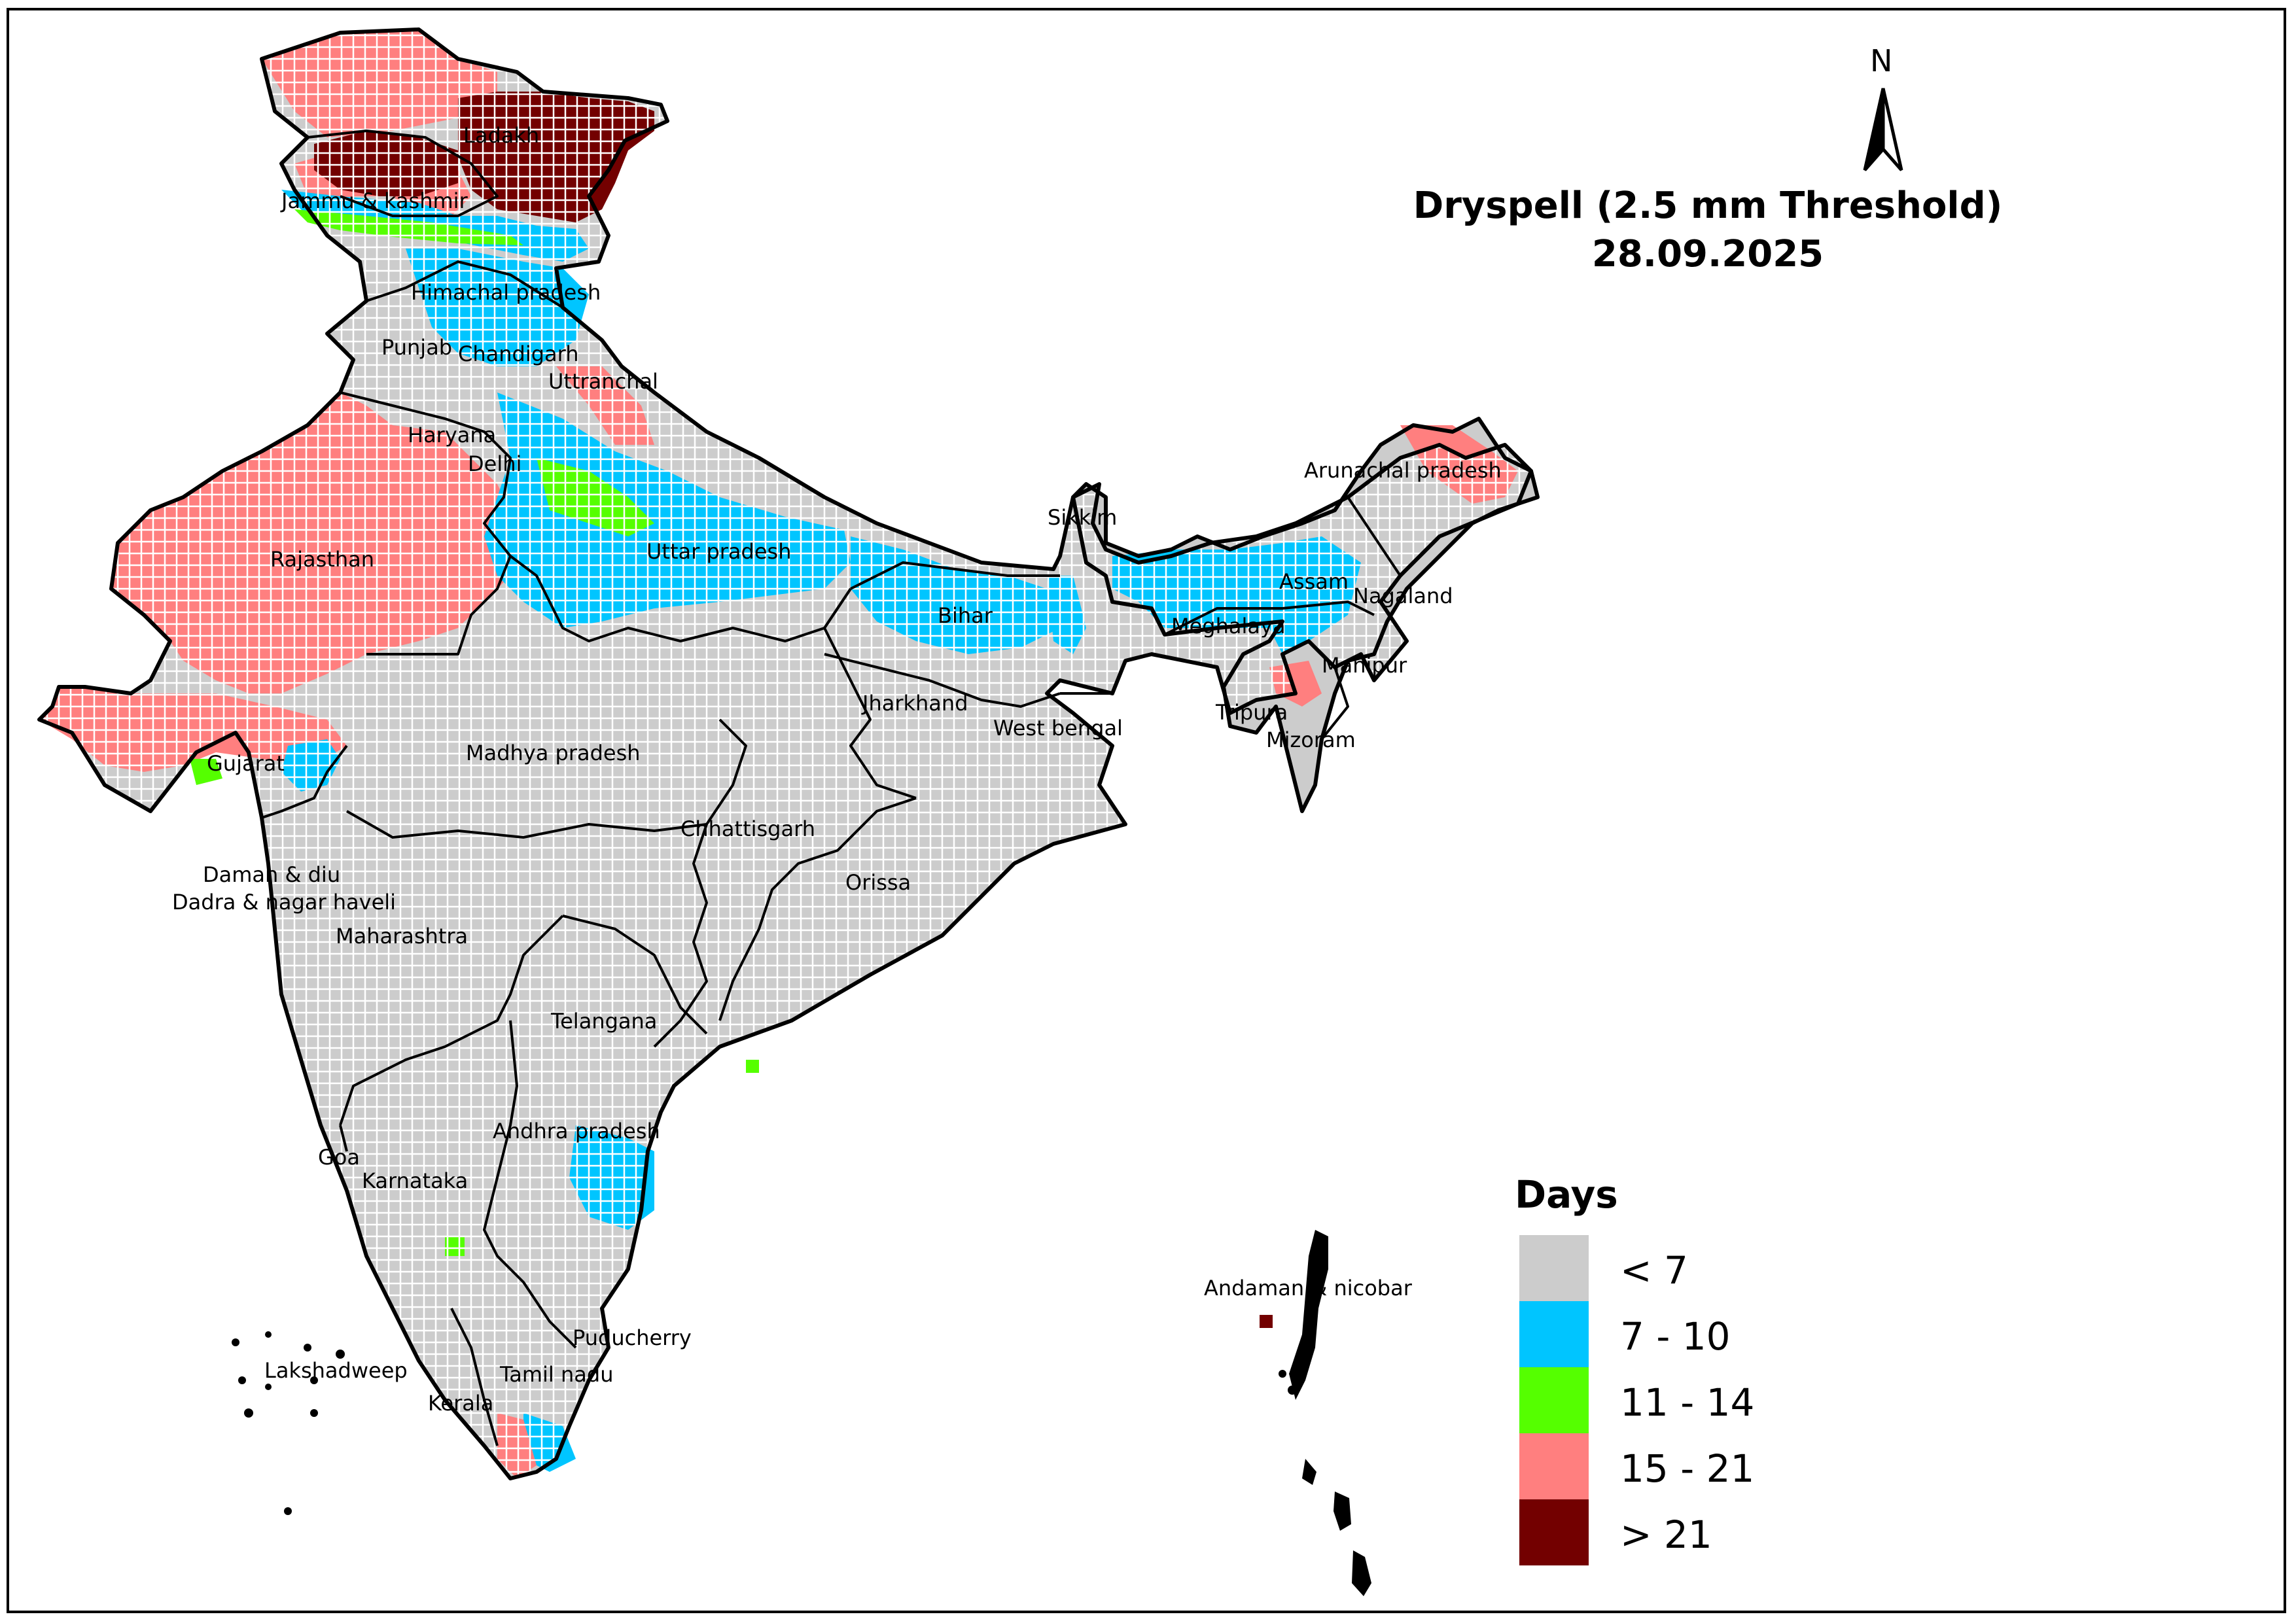 The height and width of the screenshot is (1623, 2296). What do you see at coordinates (965, 615) in the screenshot?
I see `region-label: Bihar` at bounding box center [965, 615].